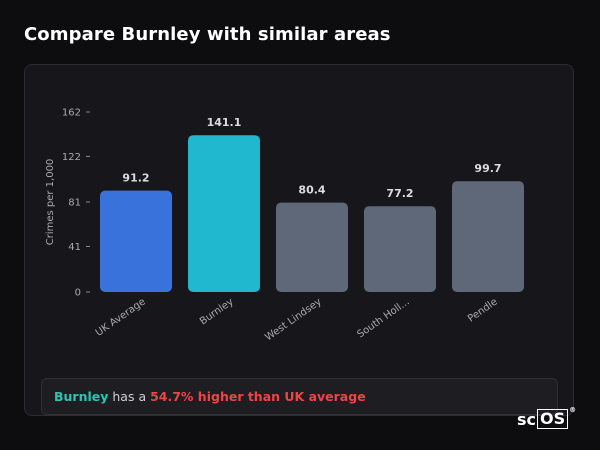 This screenshot has width=600, height=450. What do you see at coordinates (217, 311) in the screenshot?
I see `x-tick-label: Burnley` at bounding box center [217, 311].